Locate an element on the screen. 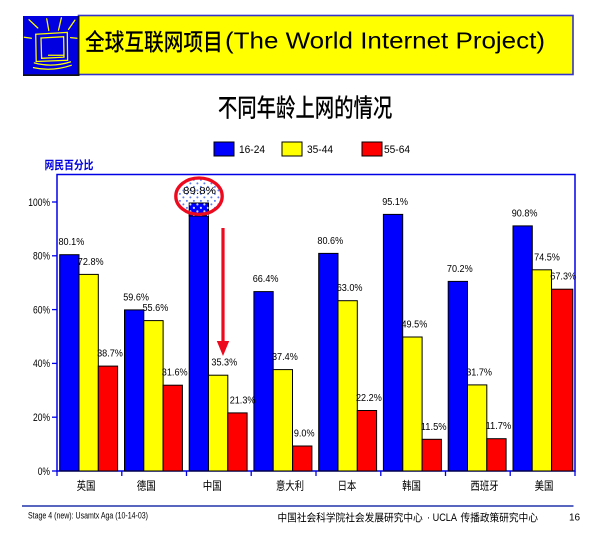 The width and height of the screenshot is (600, 540). svg-text: 31.7% is located at coordinates (479, 372).